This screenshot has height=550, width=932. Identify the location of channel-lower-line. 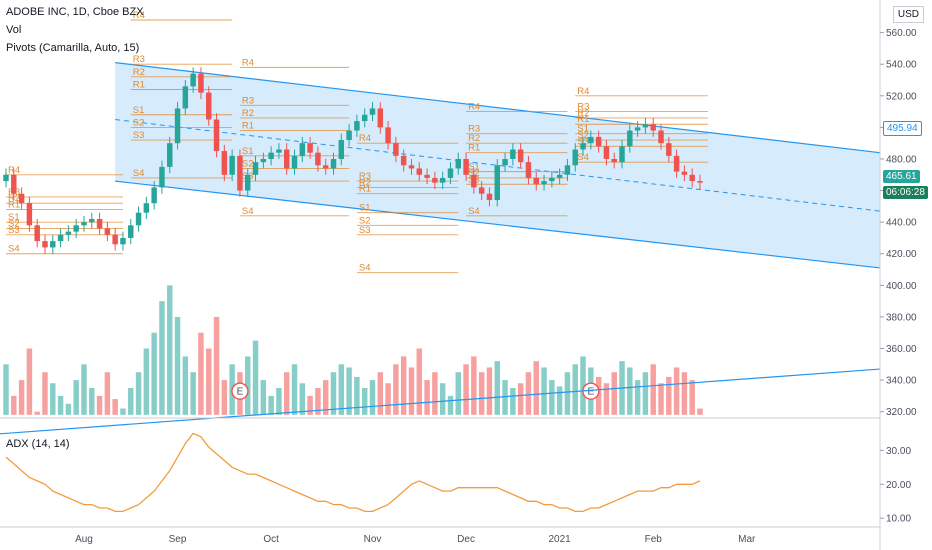
(498, 224).